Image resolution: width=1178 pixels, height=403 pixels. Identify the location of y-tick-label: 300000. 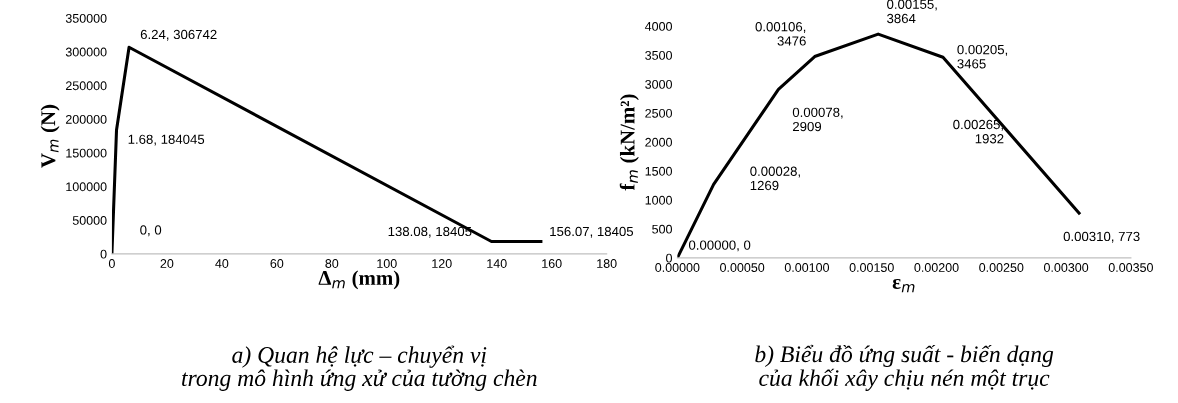
(86, 52).